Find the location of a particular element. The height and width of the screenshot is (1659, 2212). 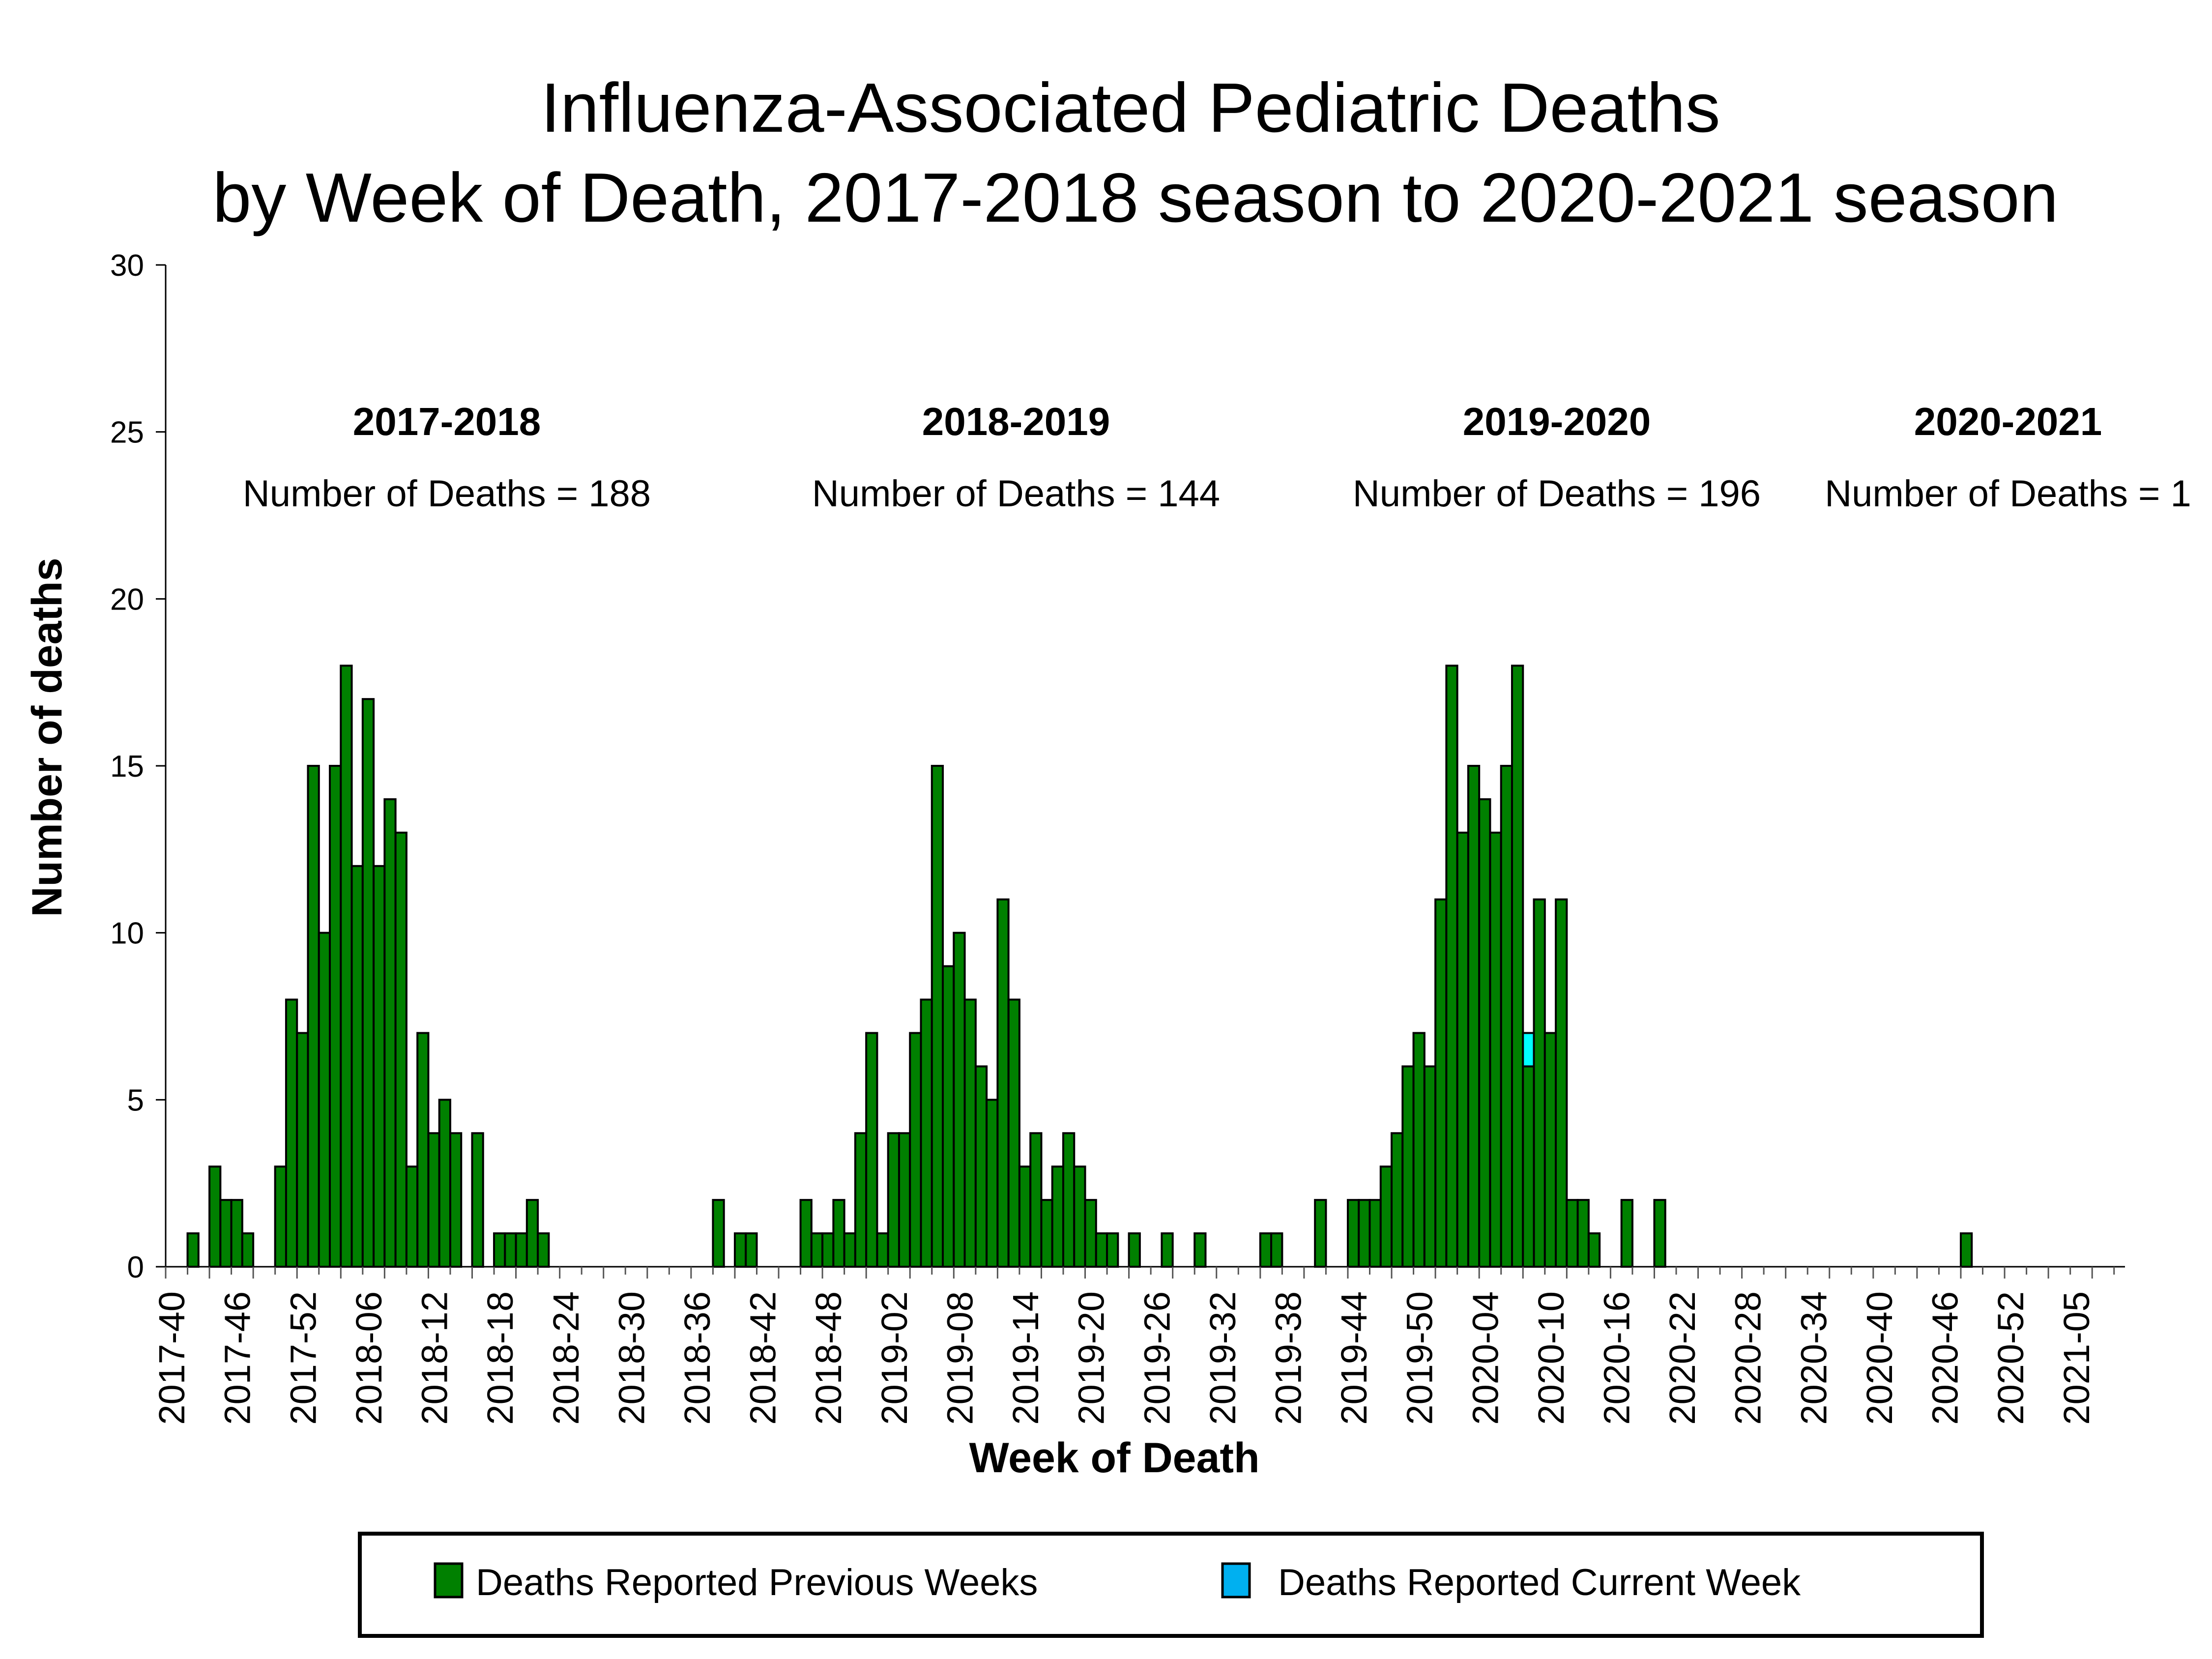

x-tick-label: 2018-12 is located at coordinates (435, 1358).